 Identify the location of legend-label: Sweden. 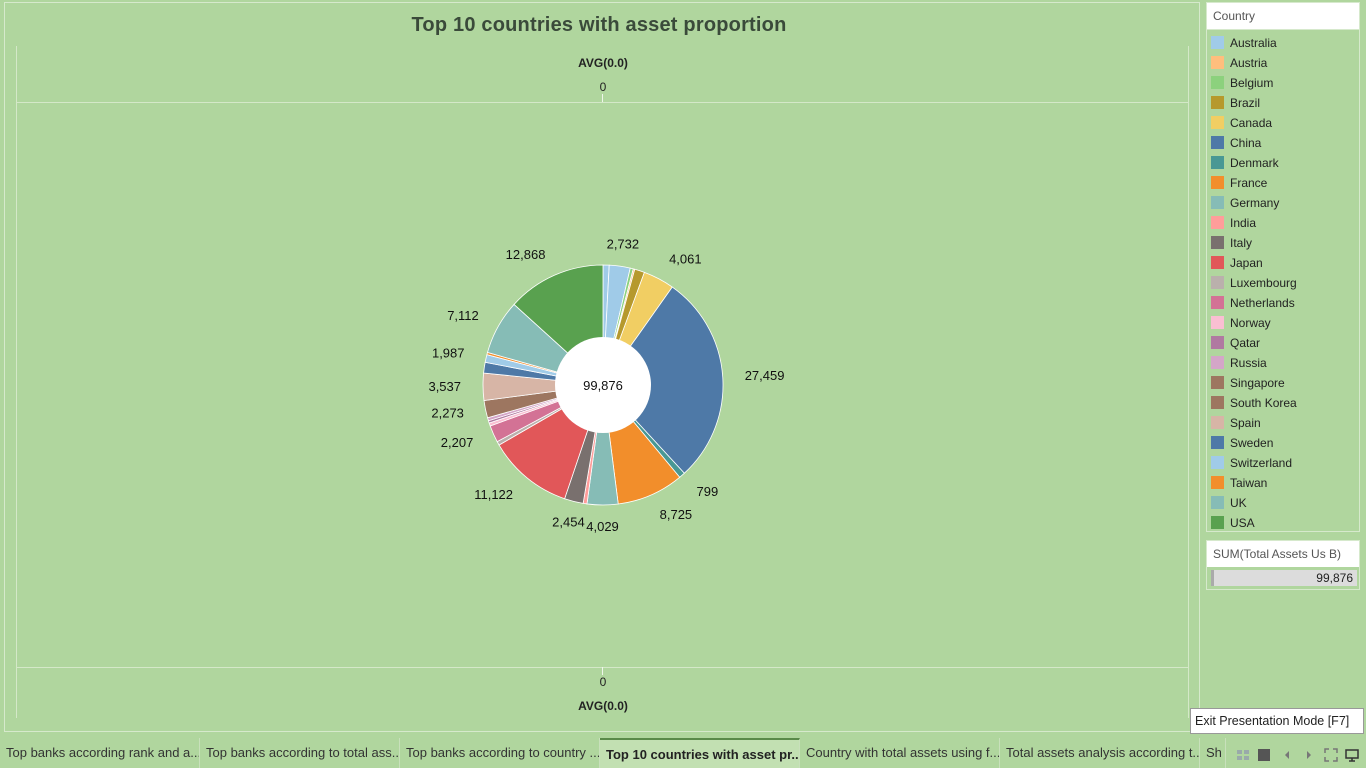
(1252, 443).